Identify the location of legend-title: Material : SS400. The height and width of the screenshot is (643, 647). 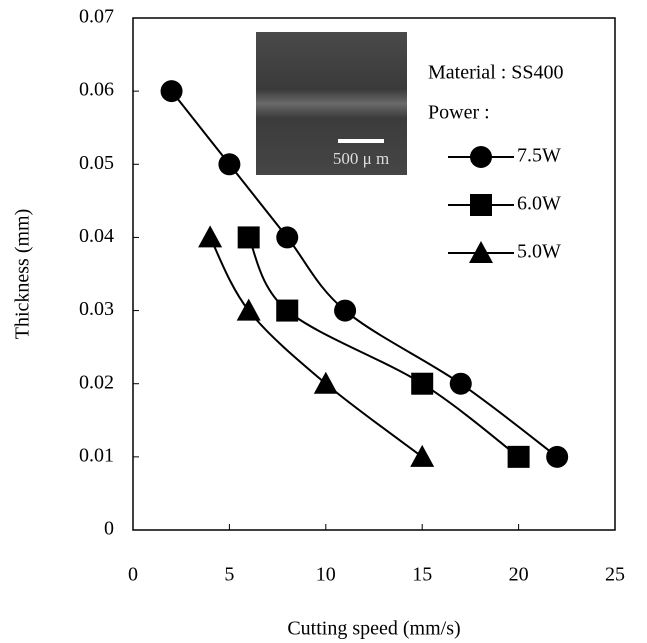
(496, 73).